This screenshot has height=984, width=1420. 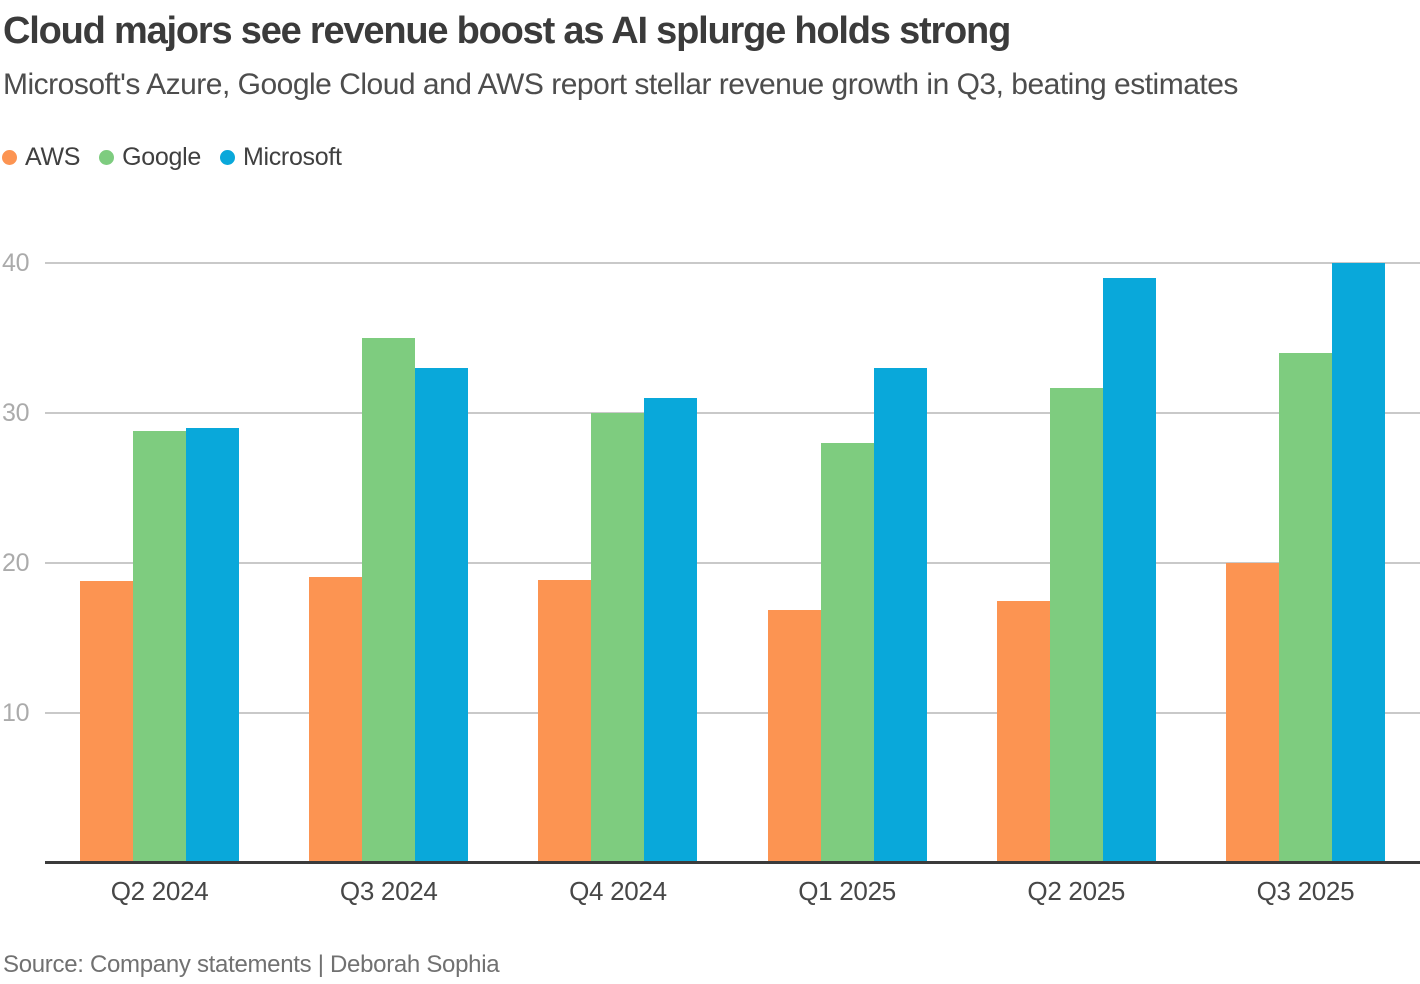 I want to click on bar-google-q3-2025, so click(x=1305, y=608).